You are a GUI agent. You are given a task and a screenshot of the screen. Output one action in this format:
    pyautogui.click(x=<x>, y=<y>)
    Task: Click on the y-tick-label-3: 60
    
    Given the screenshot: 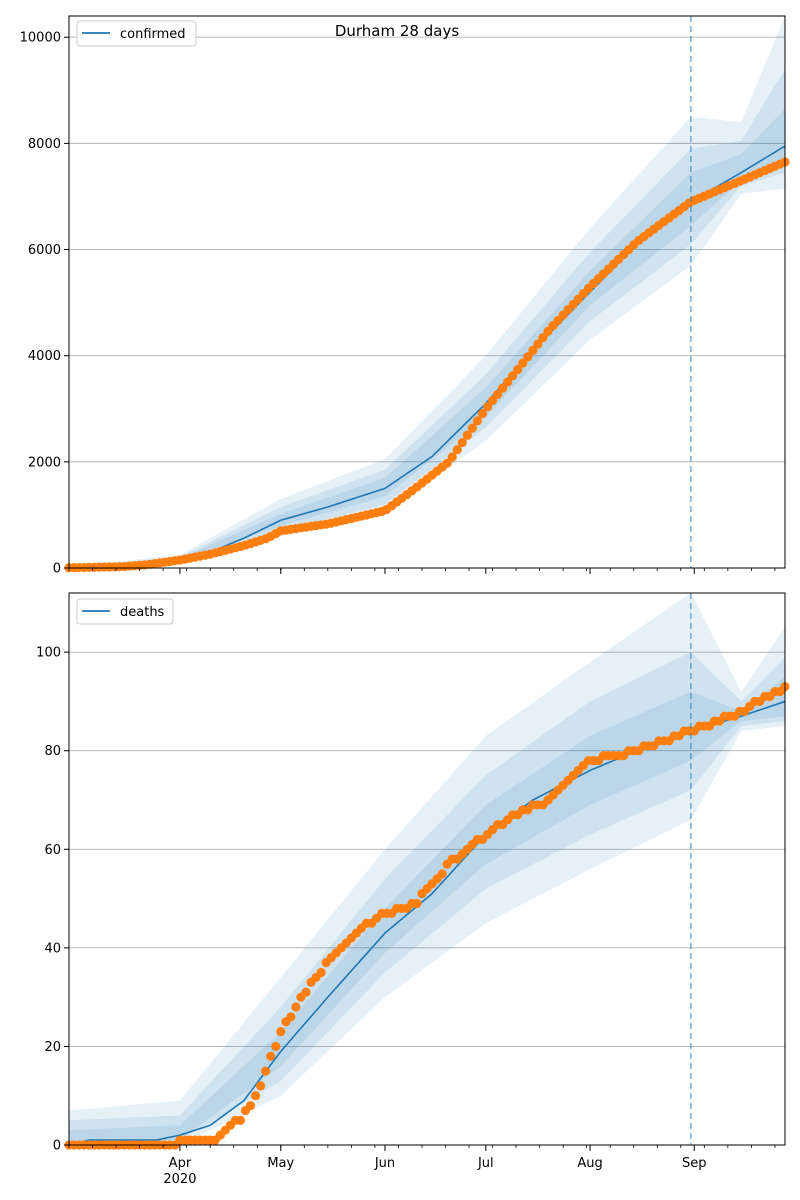 What is the action you would take?
    pyautogui.click(x=52, y=850)
    